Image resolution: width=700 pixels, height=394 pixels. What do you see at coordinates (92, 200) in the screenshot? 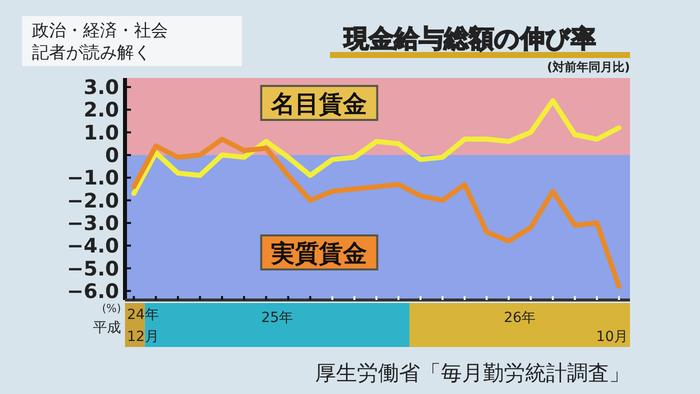
I see `y-tick-label: −2.0` at bounding box center [92, 200].